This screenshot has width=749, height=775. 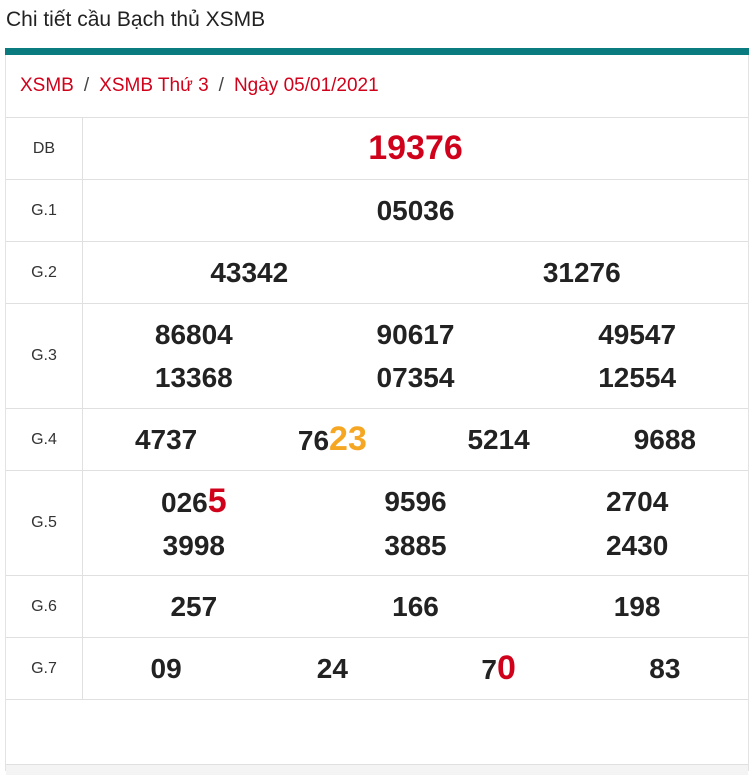 I want to click on number-text: 05036, so click(x=415, y=210).